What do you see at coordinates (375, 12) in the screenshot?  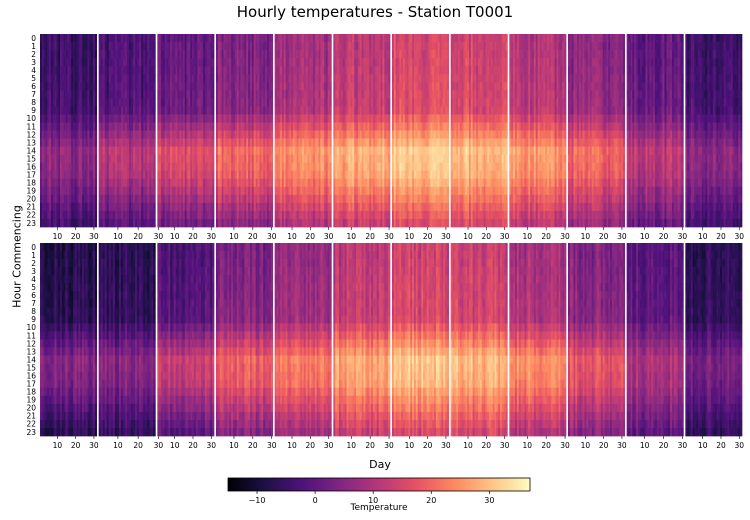 I see `chart-title: Hourly temperatures - Station T0001` at bounding box center [375, 12].